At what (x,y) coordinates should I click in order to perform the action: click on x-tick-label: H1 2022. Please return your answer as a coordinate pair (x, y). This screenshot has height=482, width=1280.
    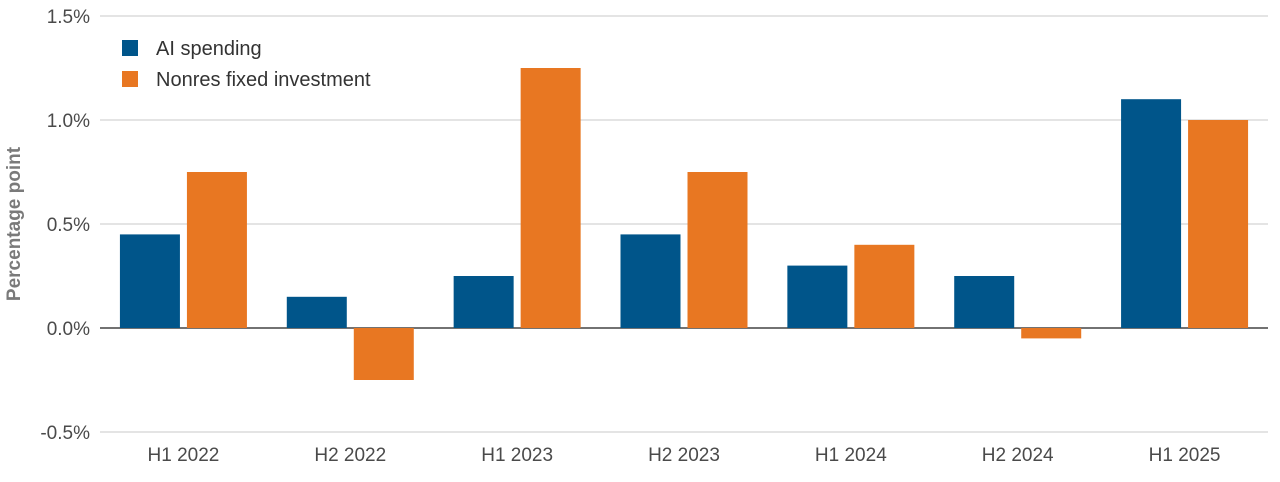
    Looking at the image, I should click on (184, 455).